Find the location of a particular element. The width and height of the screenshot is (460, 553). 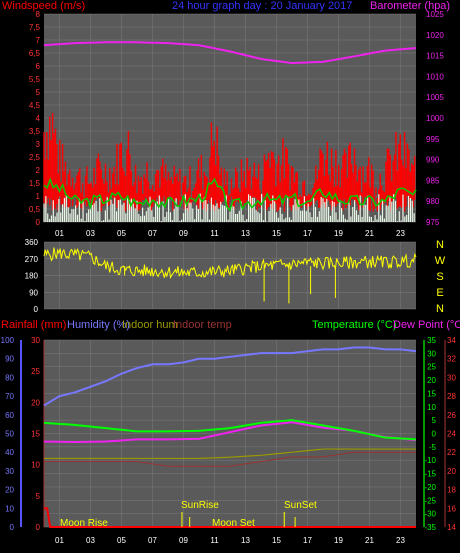

humidity-tick-label: 30 is located at coordinates (9, 471).